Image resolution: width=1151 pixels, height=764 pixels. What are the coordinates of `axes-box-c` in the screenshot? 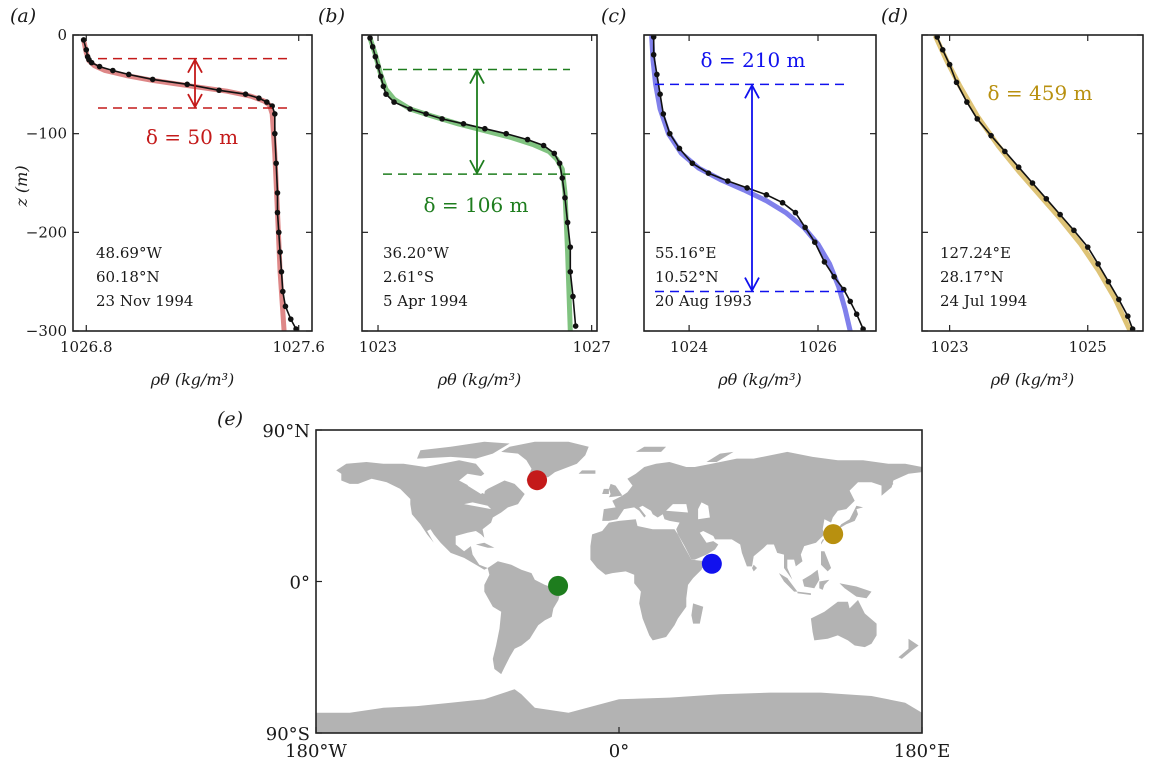 It's located at (760, 183).